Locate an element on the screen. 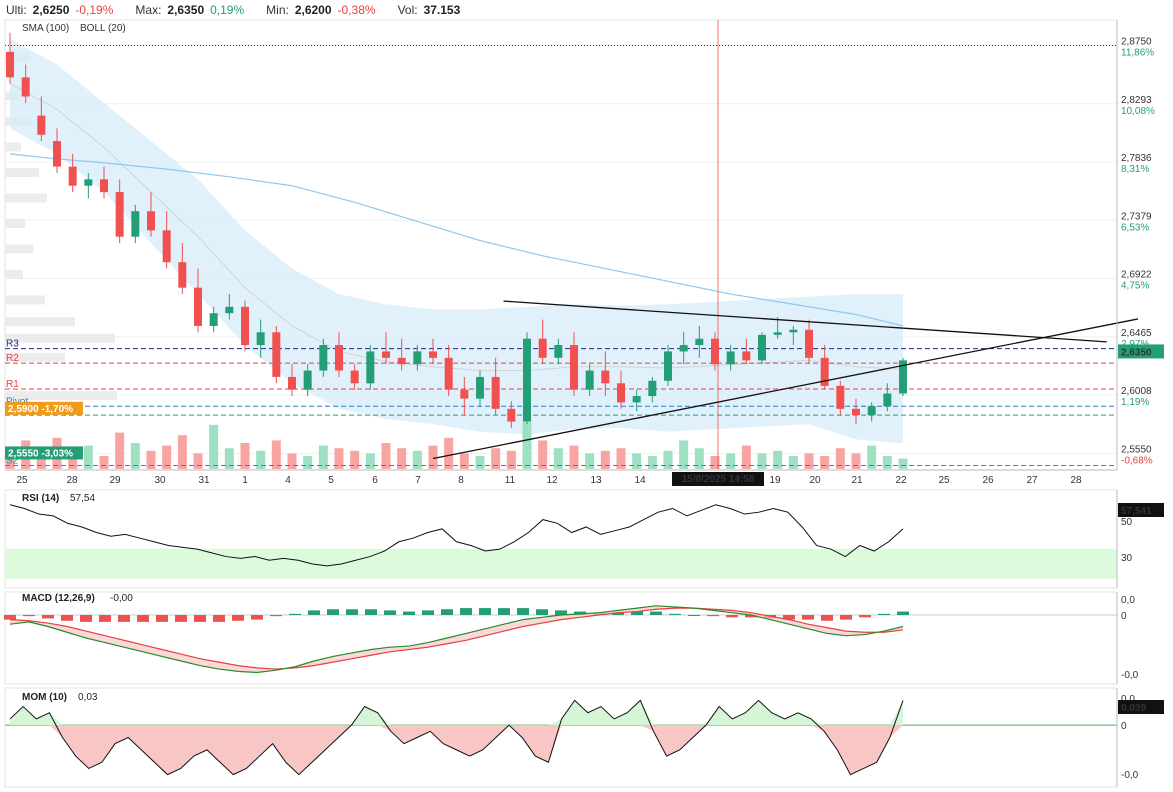 This screenshot has height=792, width=1173. macd-panel: MACD (12,26,9) -0,00 0,0 0 -0,0 is located at coordinates (571, 638).